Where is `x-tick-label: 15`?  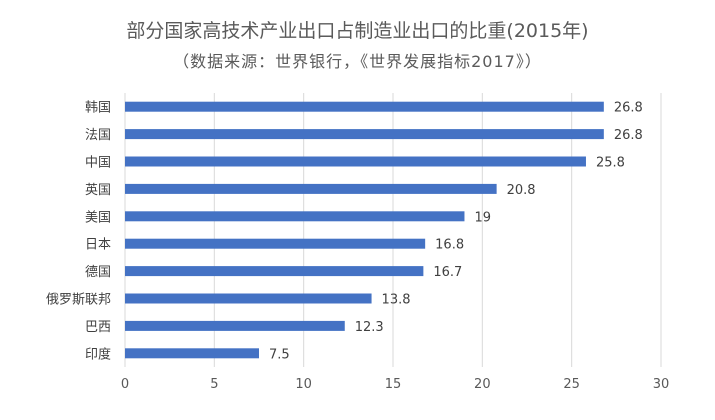 x-tick-label: 15 is located at coordinates (393, 384).